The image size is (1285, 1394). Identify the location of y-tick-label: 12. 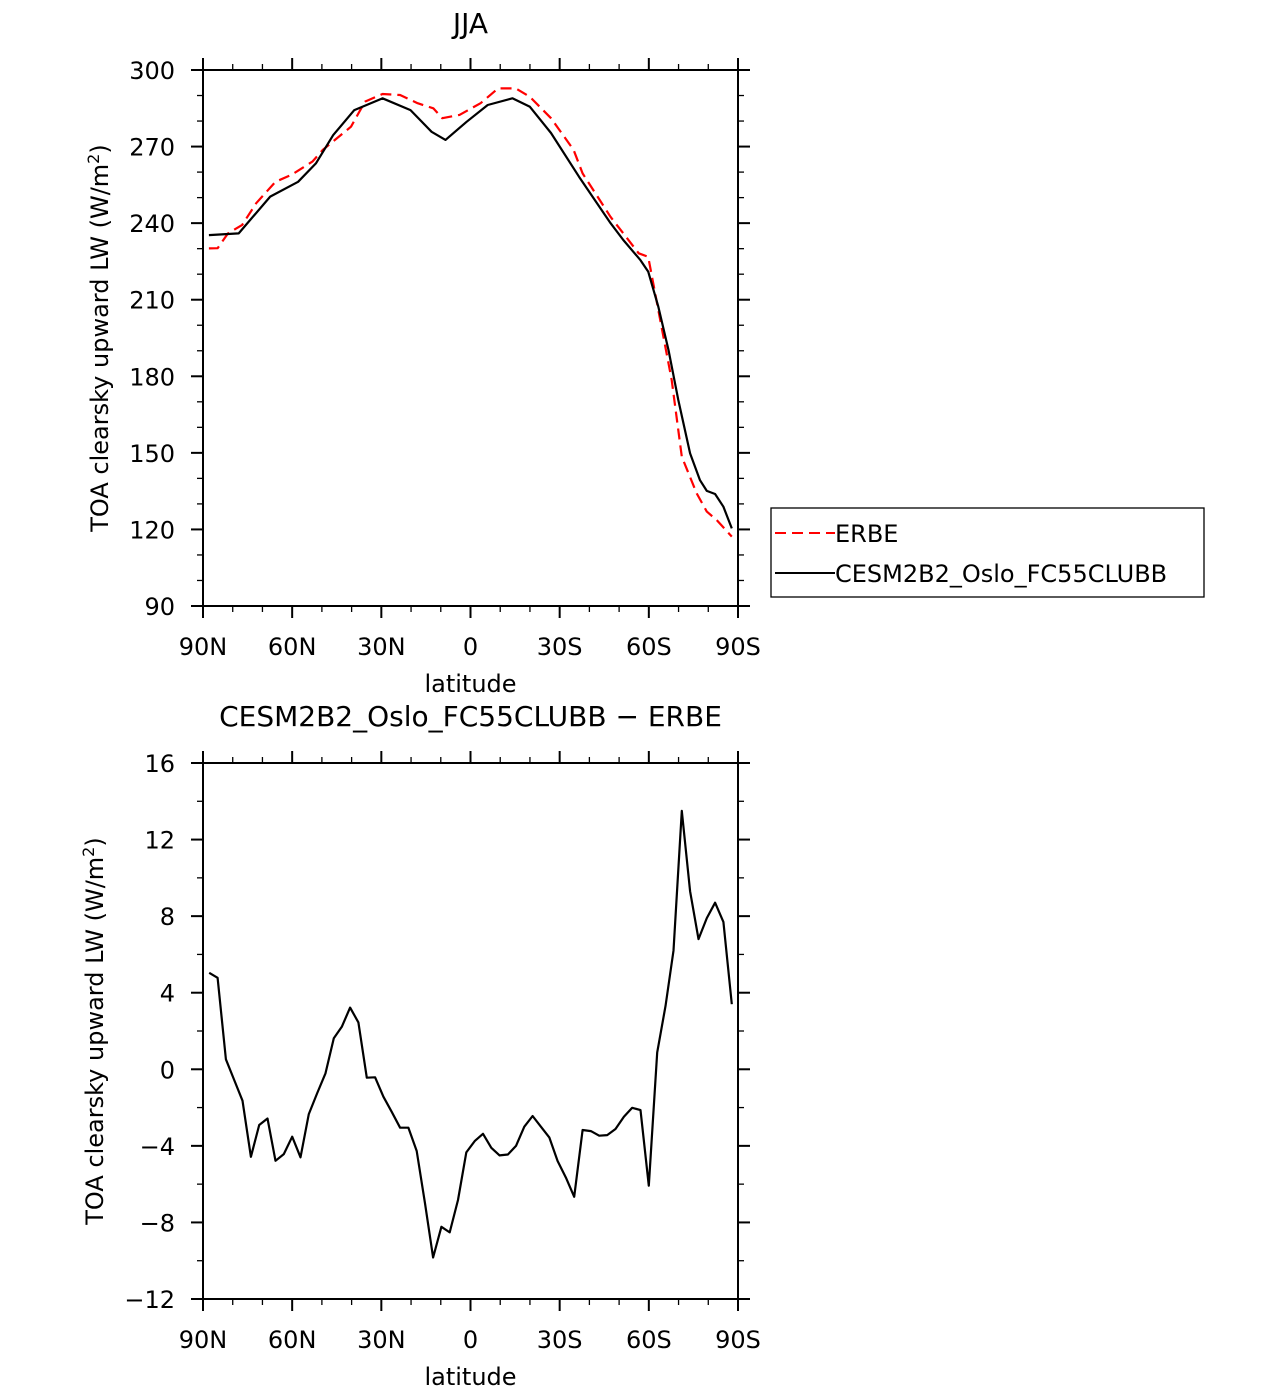
(159, 841).